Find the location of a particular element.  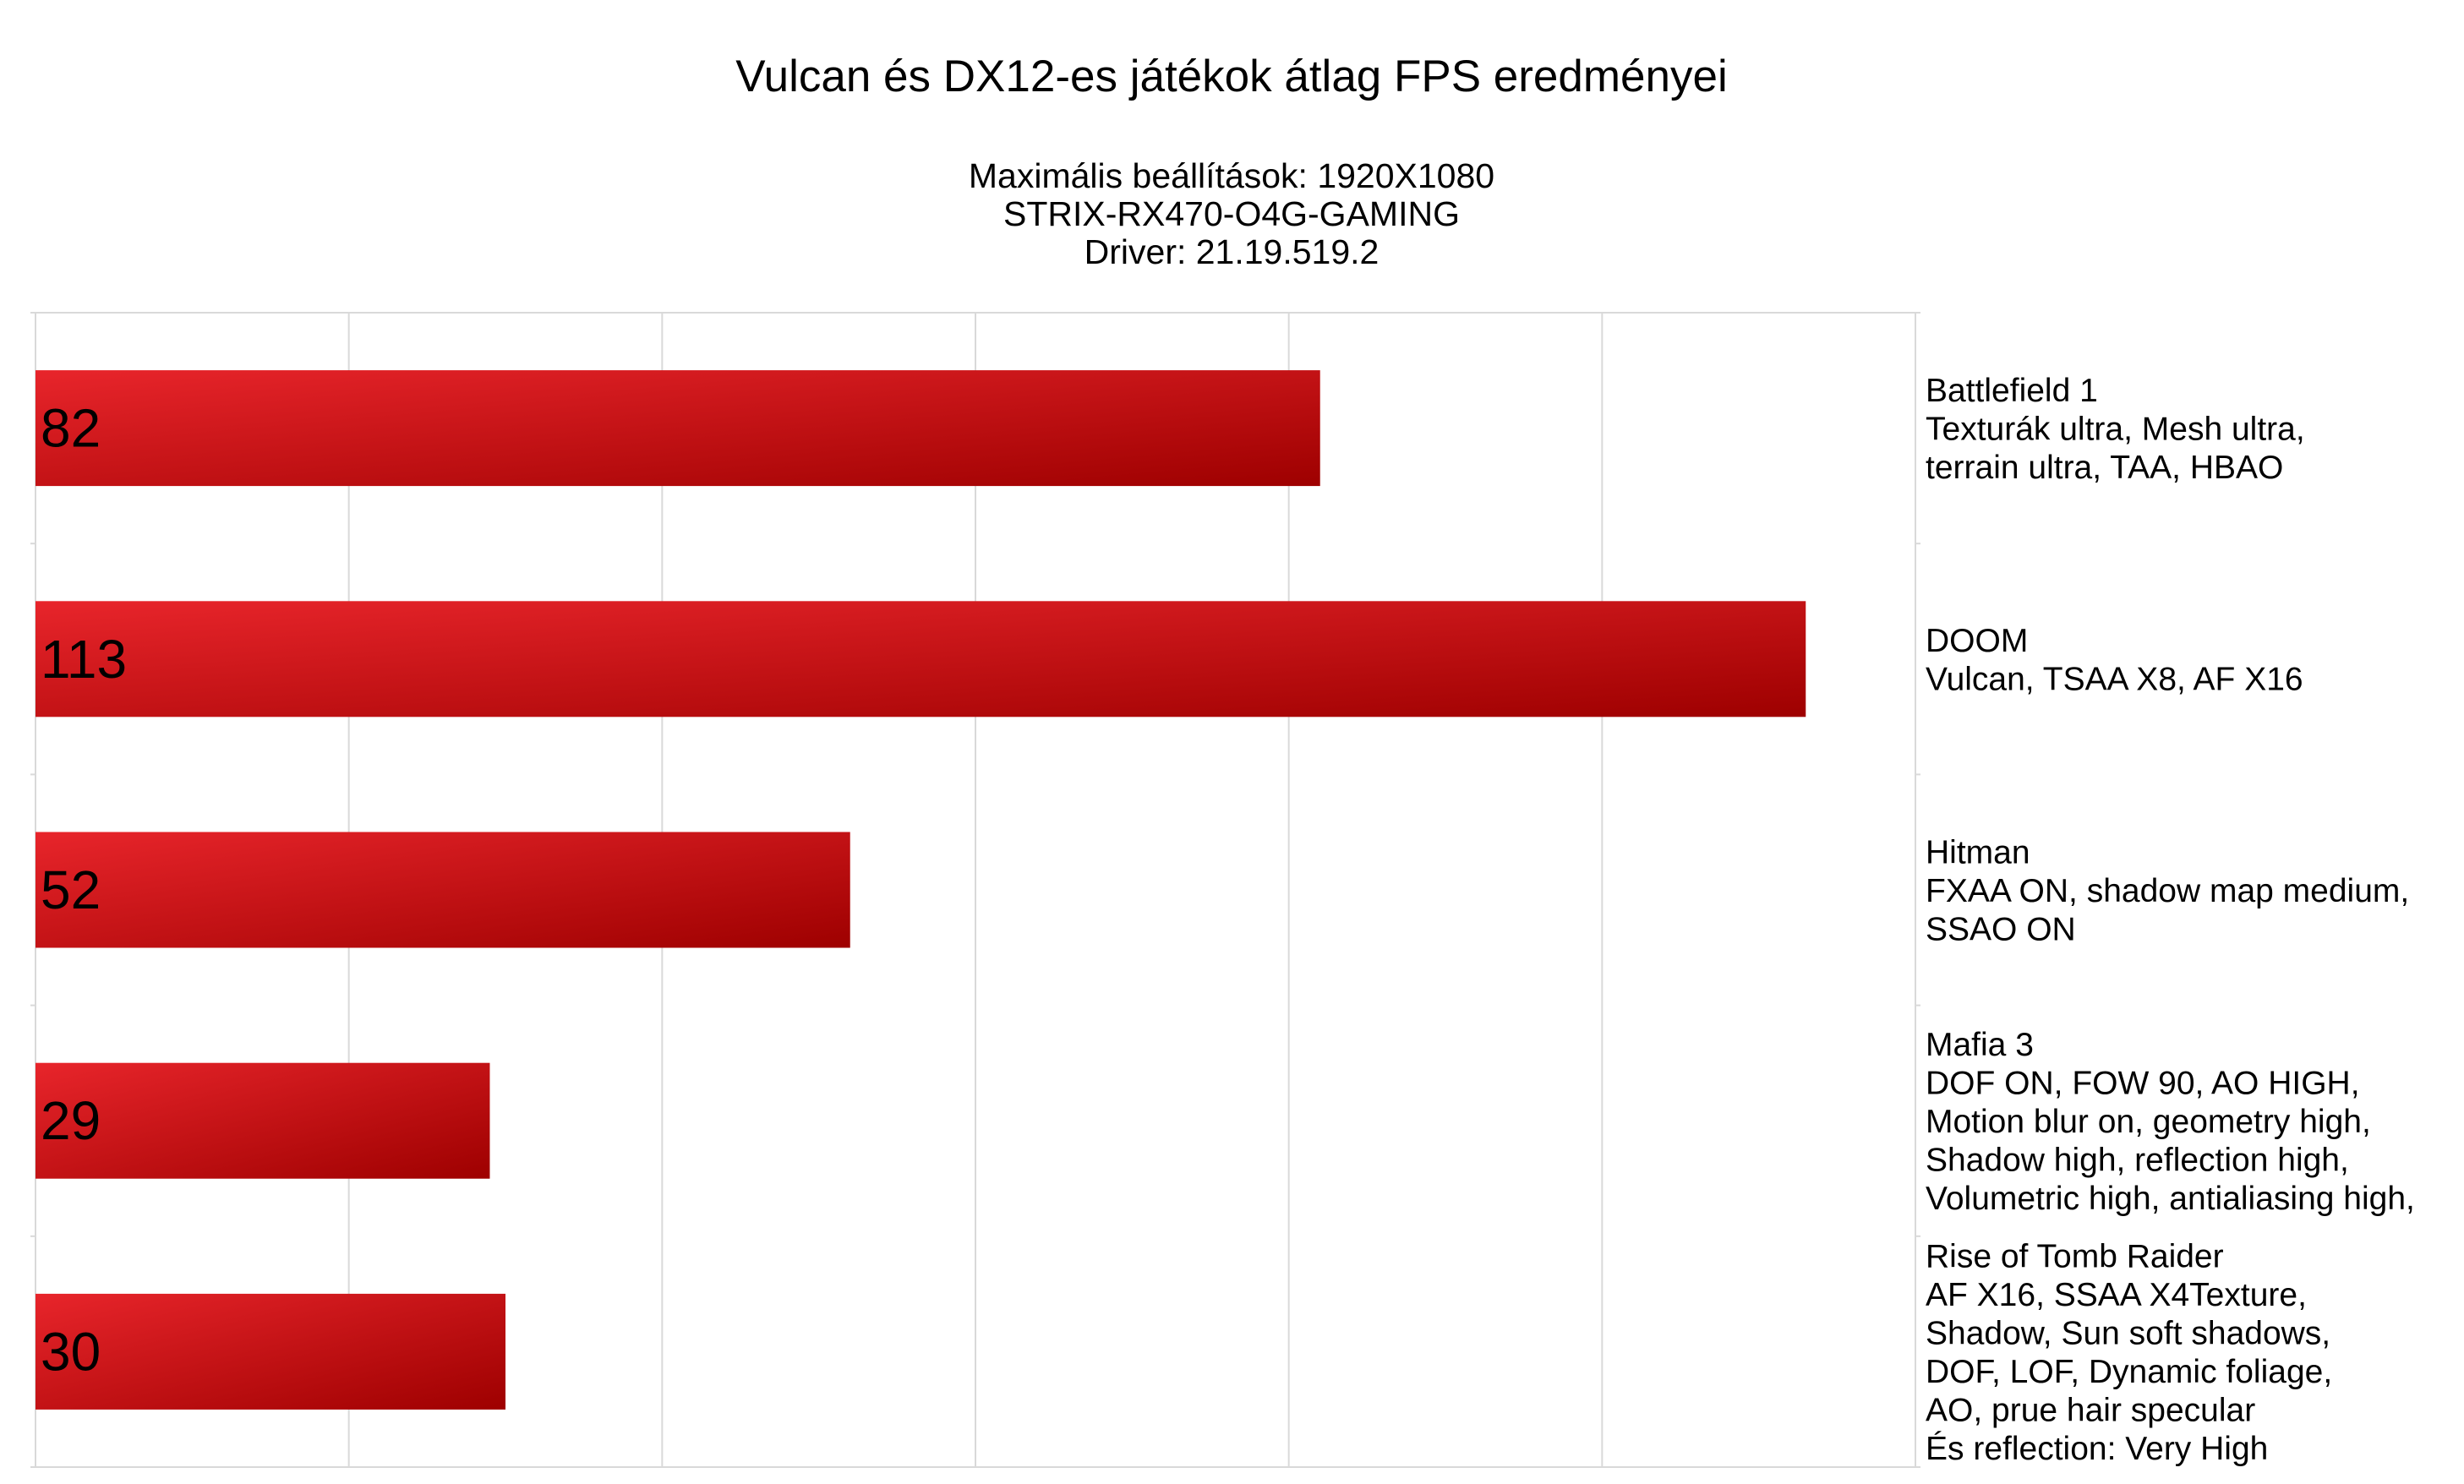

subtitle-line: Driver: 21.19.519.2 is located at coordinates (1232, 252).